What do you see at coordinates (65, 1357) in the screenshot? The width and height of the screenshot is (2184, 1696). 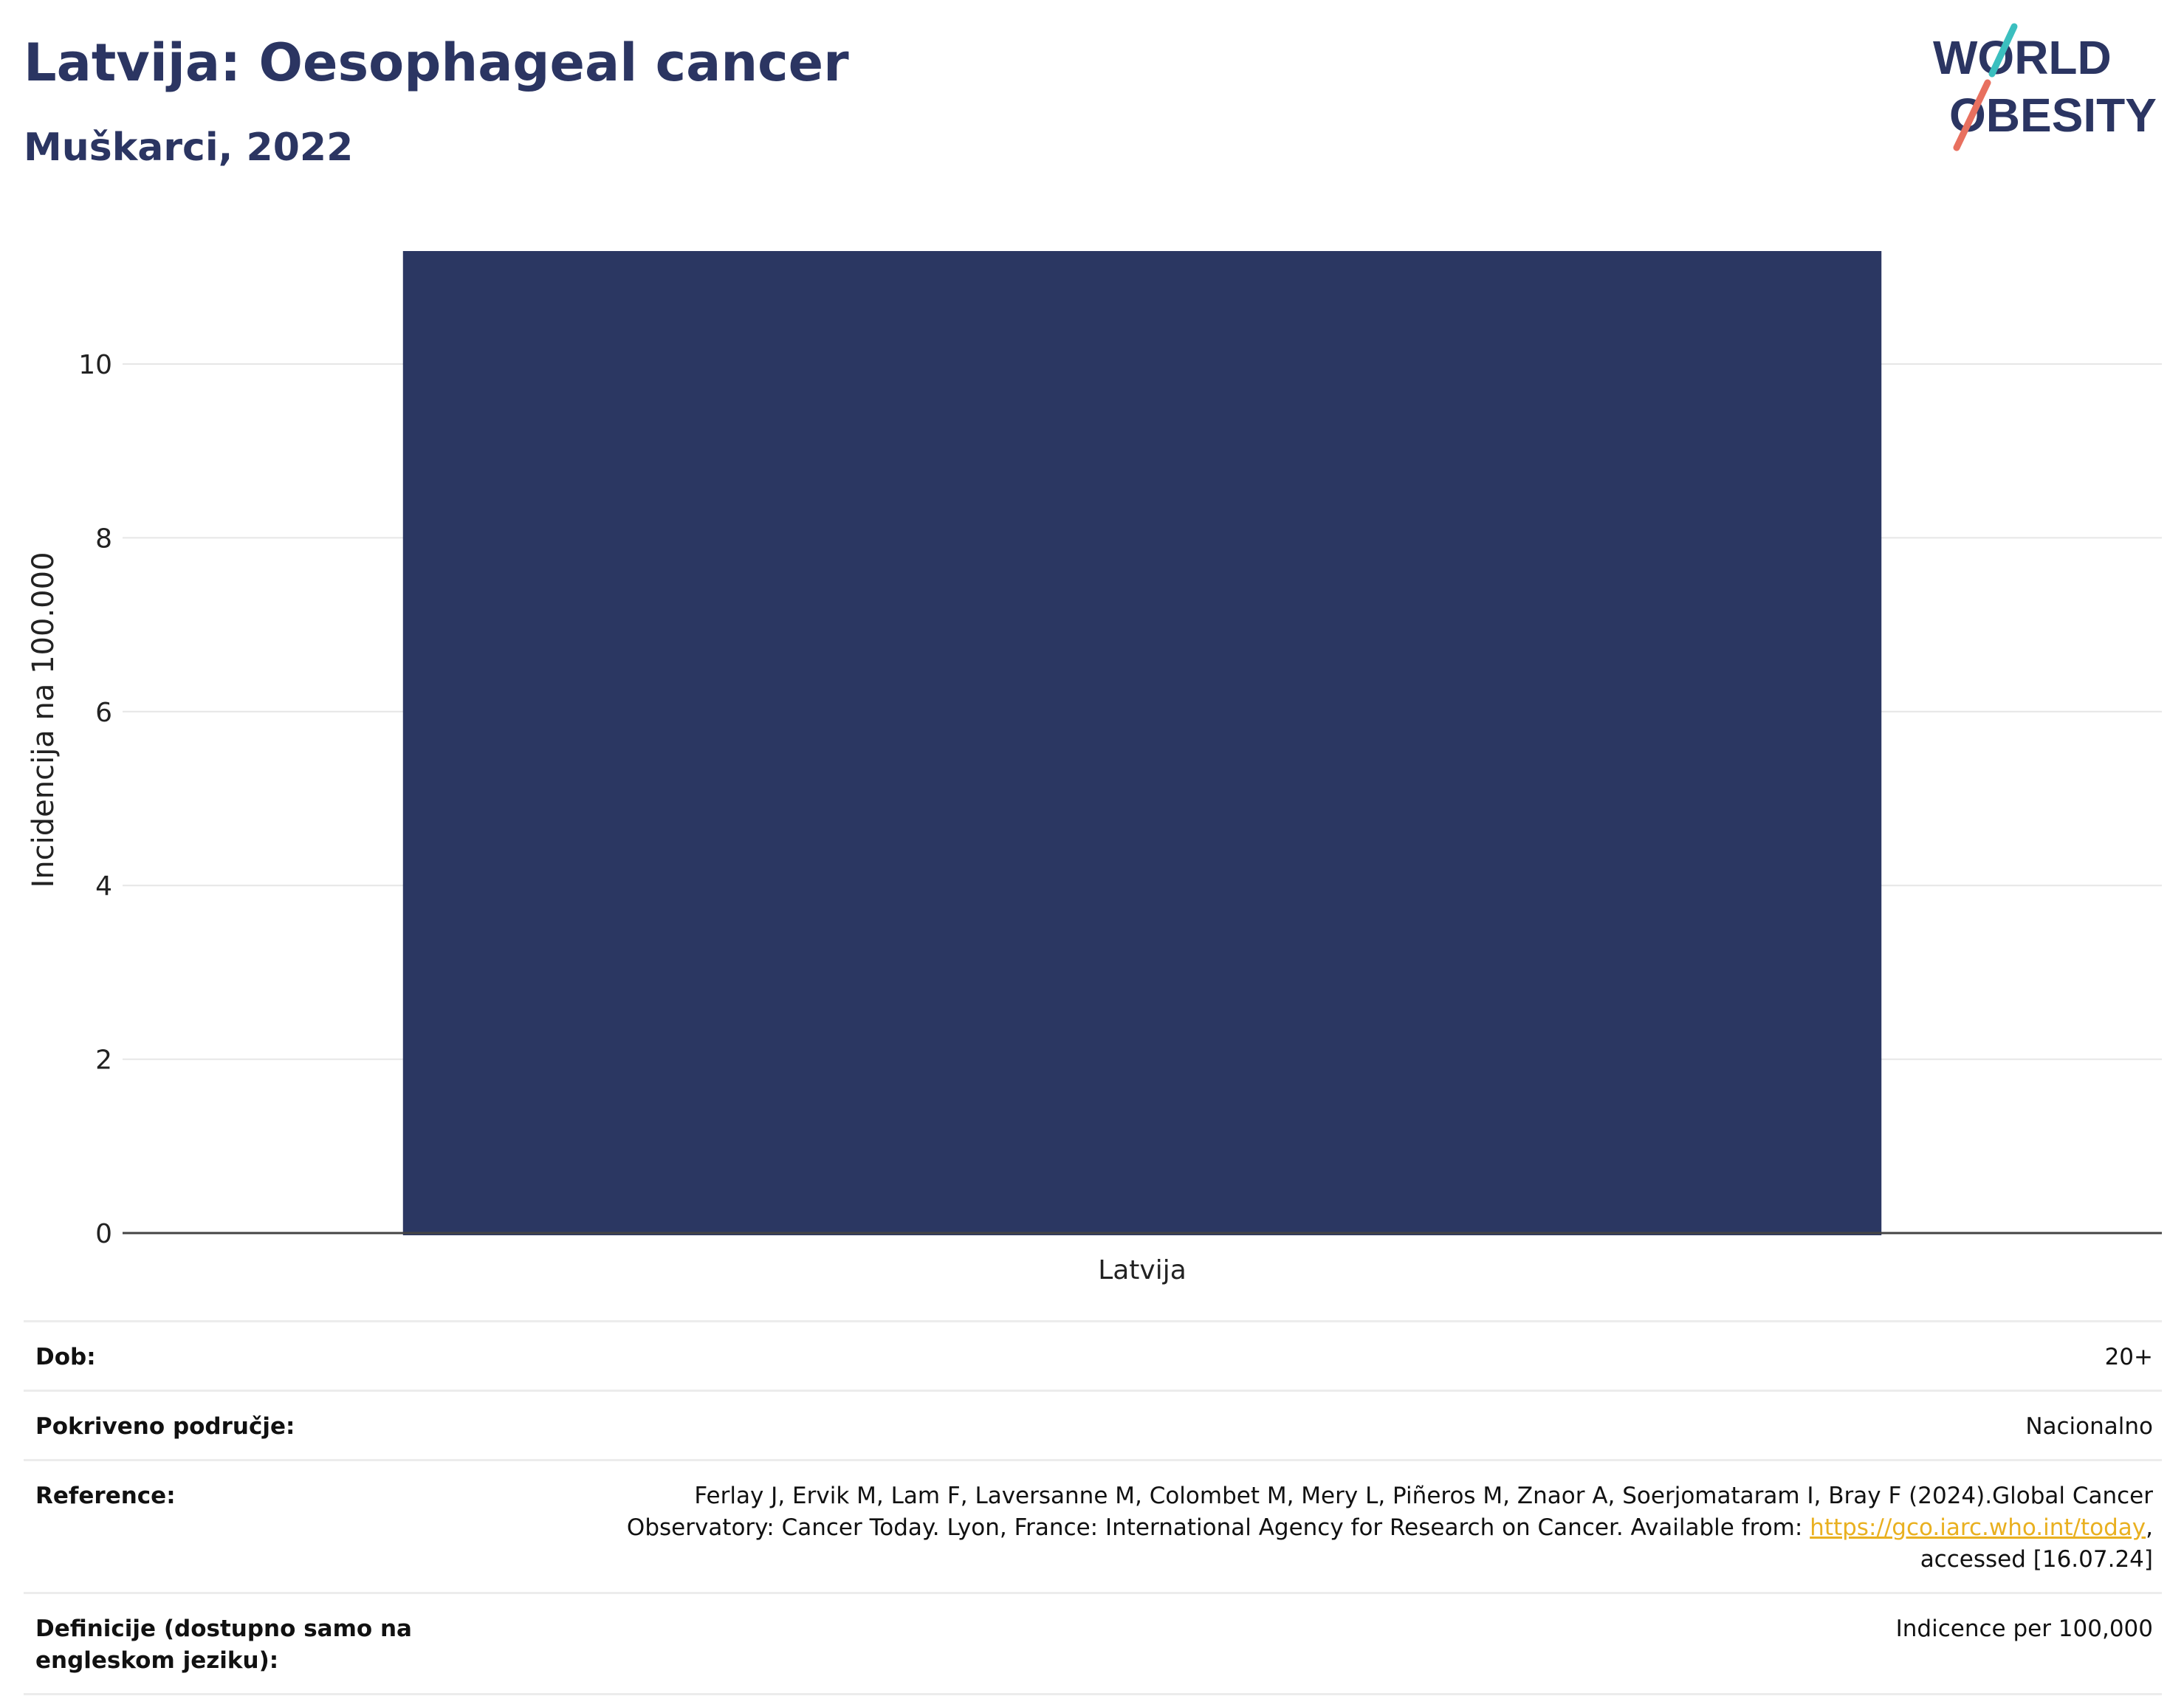 I see `meta-label-age: Dob:` at bounding box center [65, 1357].